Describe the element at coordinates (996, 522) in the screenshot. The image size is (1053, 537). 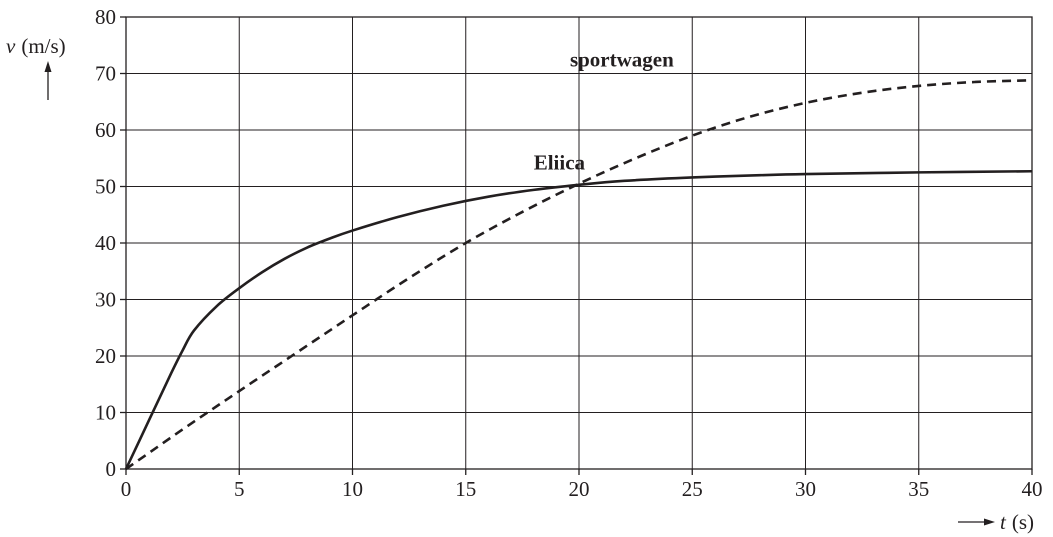
I see `x-axis-label: t (s)` at that location.